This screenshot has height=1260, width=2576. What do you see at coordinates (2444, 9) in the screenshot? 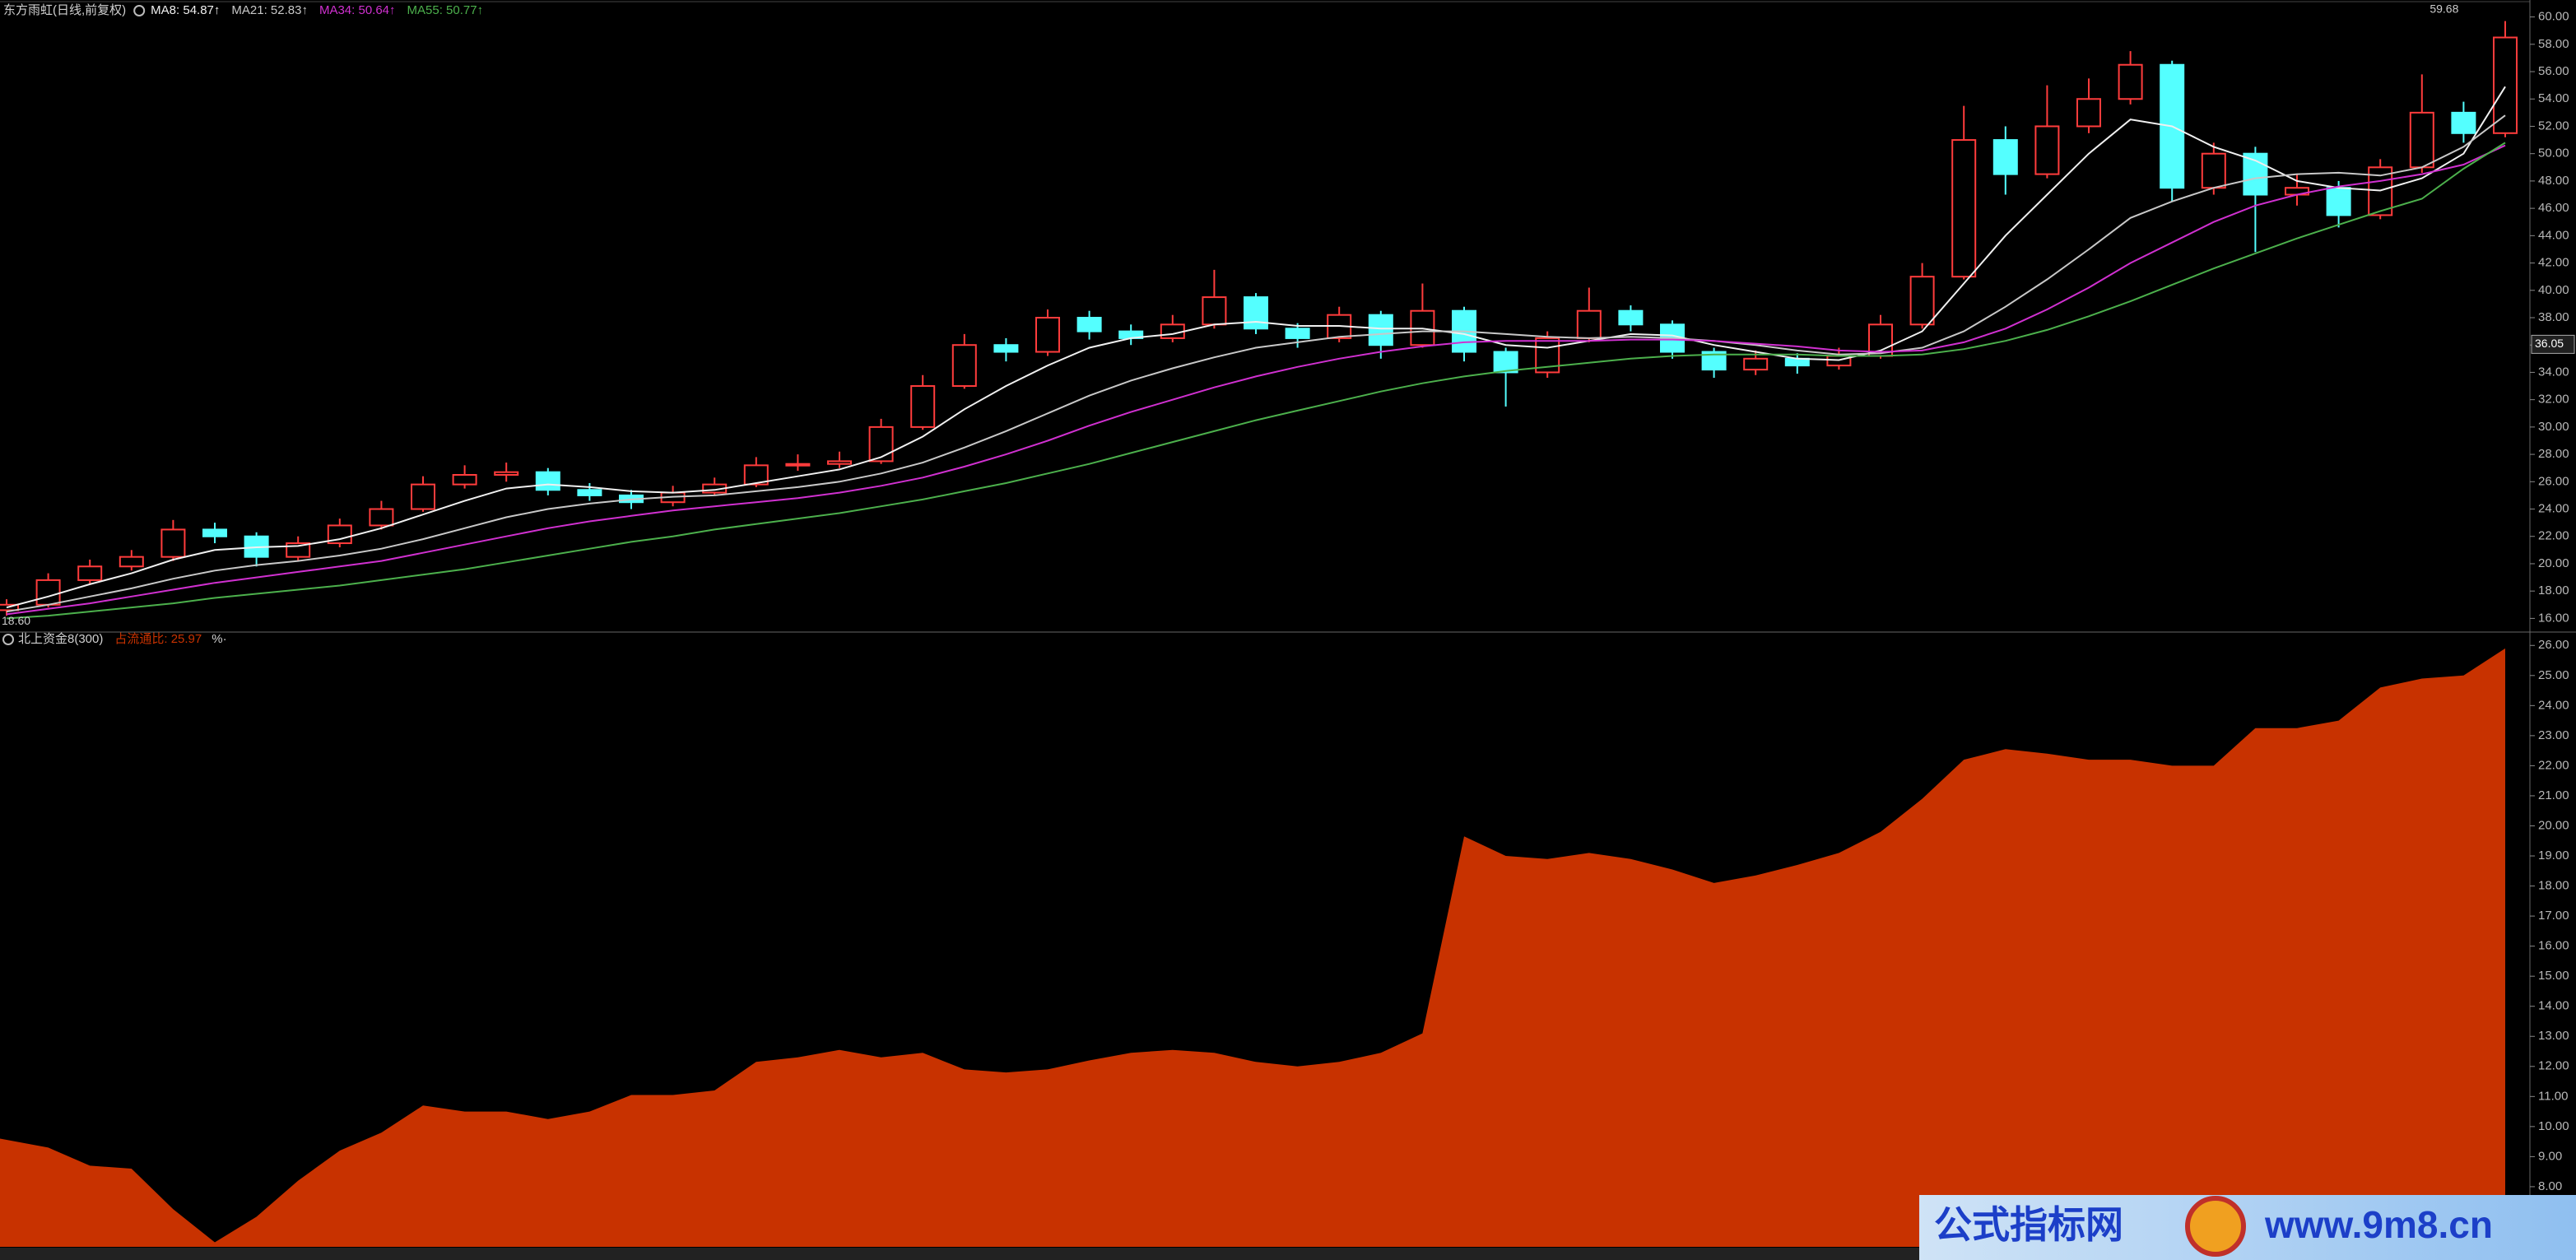
I see `price-annotation: 59.68` at bounding box center [2444, 9].